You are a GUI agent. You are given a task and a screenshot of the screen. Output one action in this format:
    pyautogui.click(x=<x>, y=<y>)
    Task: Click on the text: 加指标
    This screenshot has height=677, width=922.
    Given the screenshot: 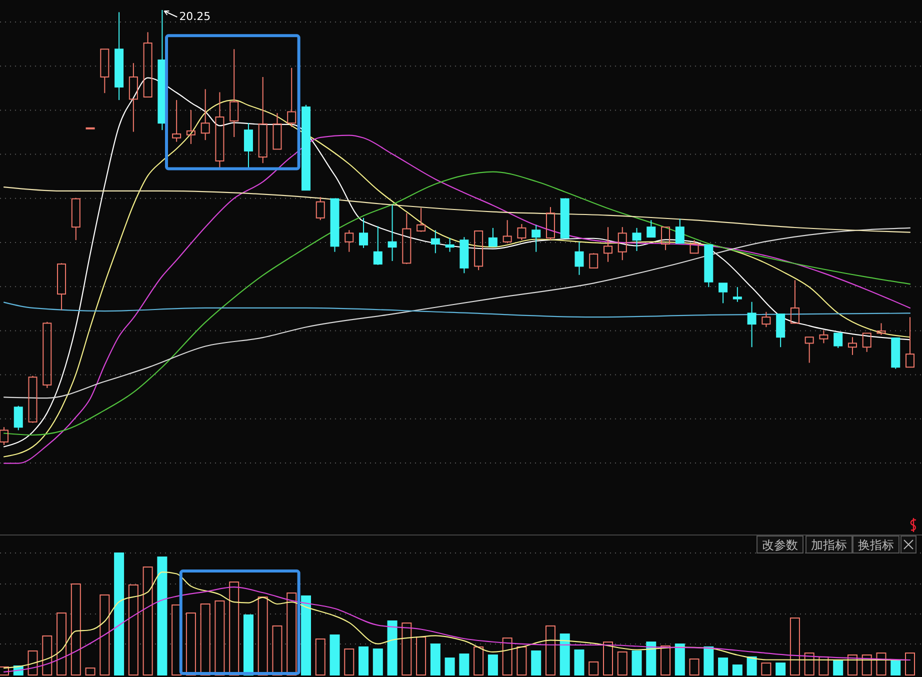 What is the action you would take?
    pyautogui.click(x=829, y=545)
    